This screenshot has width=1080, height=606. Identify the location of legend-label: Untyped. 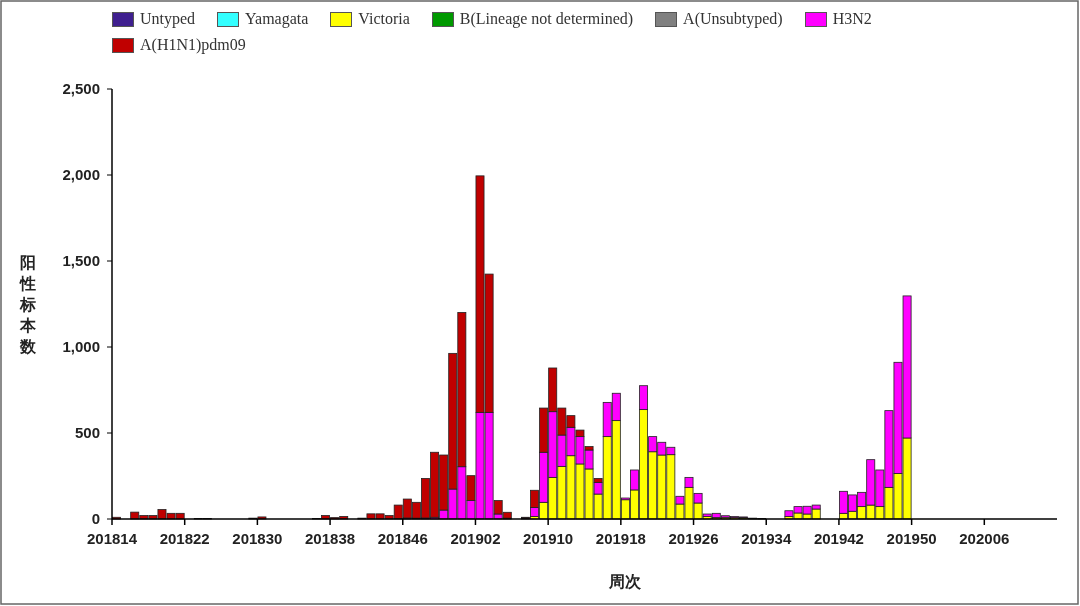
(168, 19).